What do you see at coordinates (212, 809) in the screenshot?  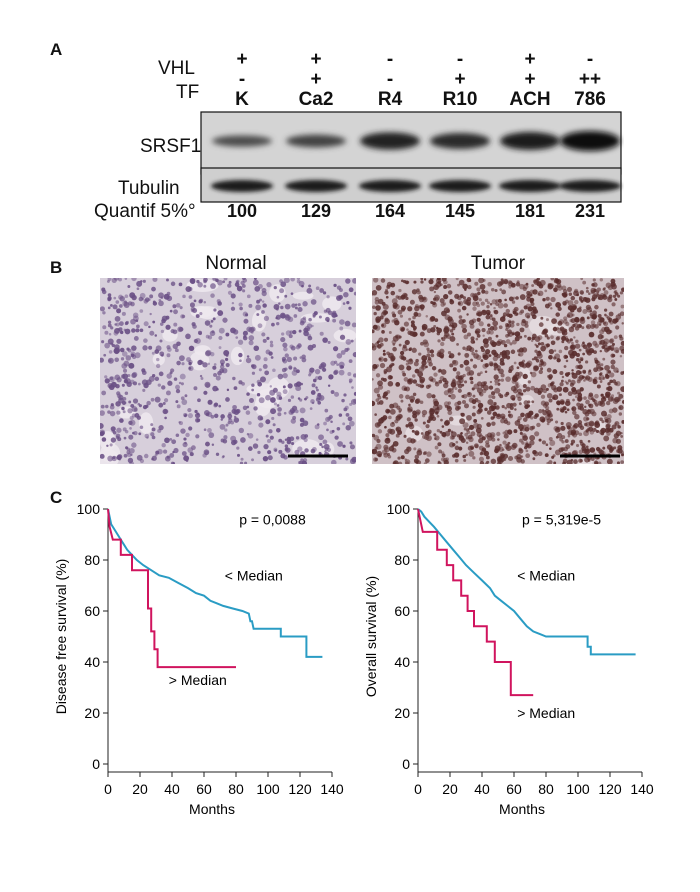 I see `x-axis-label: Months` at bounding box center [212, 809].